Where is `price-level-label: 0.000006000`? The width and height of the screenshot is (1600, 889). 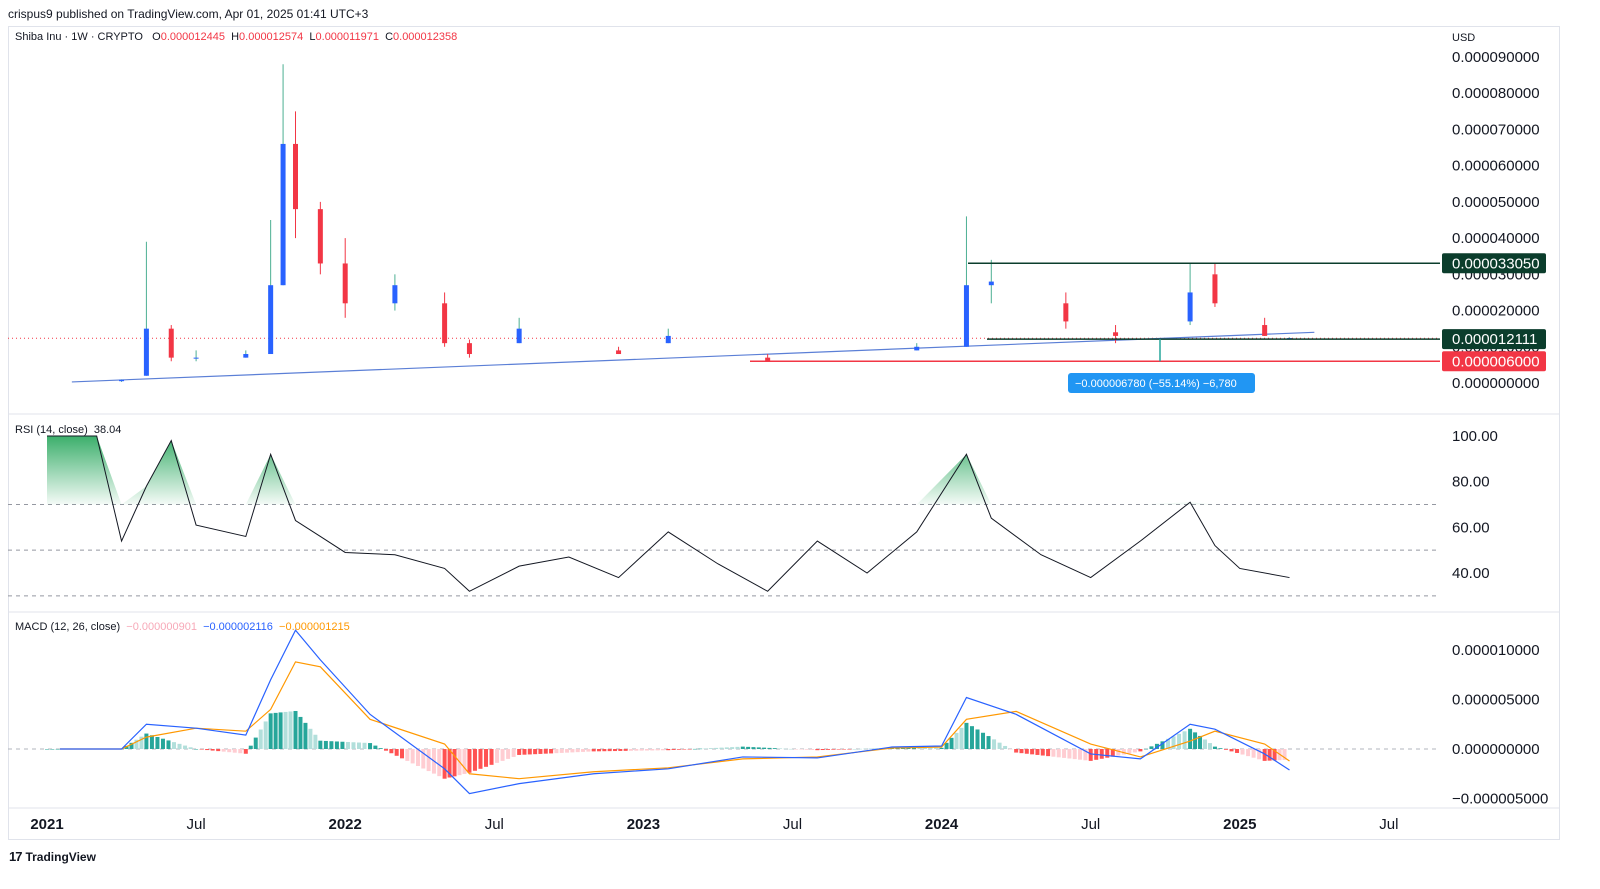 price-level-label: 0.000006000 is located at coordinates (1496, 361).